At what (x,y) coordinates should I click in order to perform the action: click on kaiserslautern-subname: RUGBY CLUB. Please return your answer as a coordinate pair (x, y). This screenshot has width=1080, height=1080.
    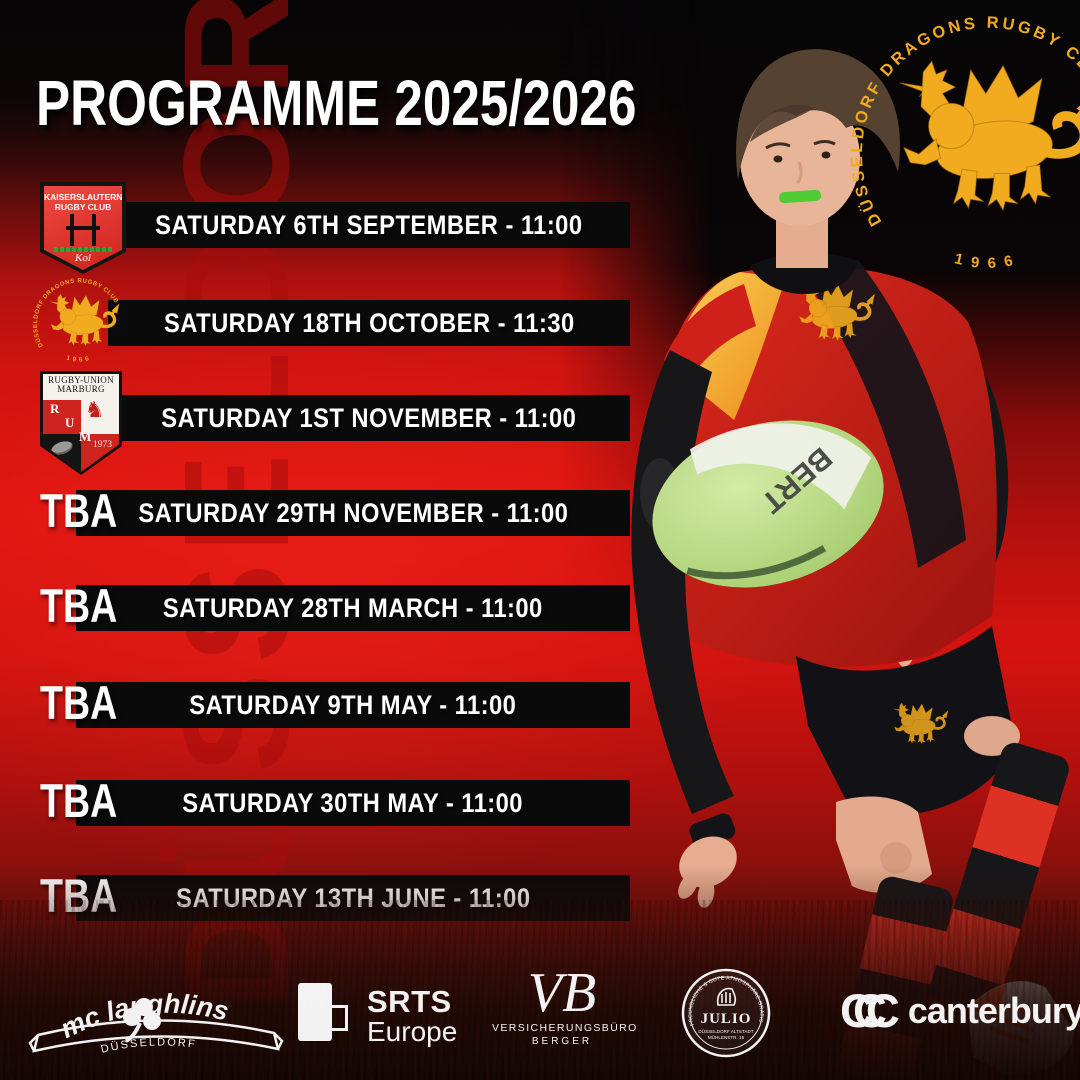
    Looking at the image, I should click on (83, 207).